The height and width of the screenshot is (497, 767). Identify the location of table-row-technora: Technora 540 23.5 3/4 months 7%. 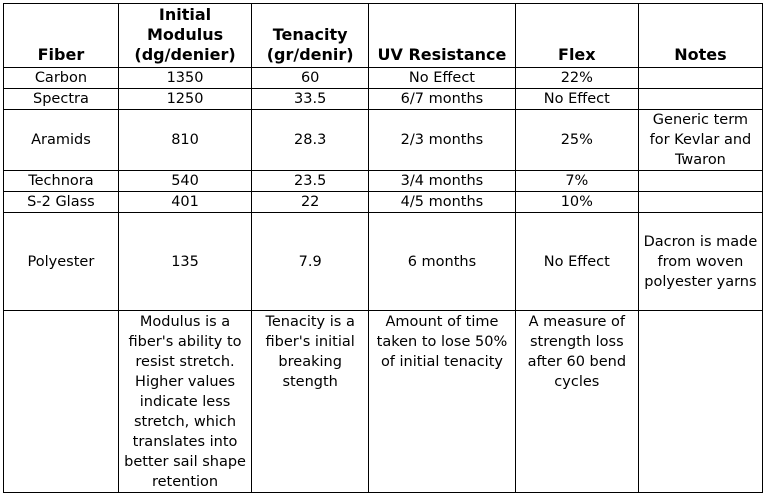
(383, 181).